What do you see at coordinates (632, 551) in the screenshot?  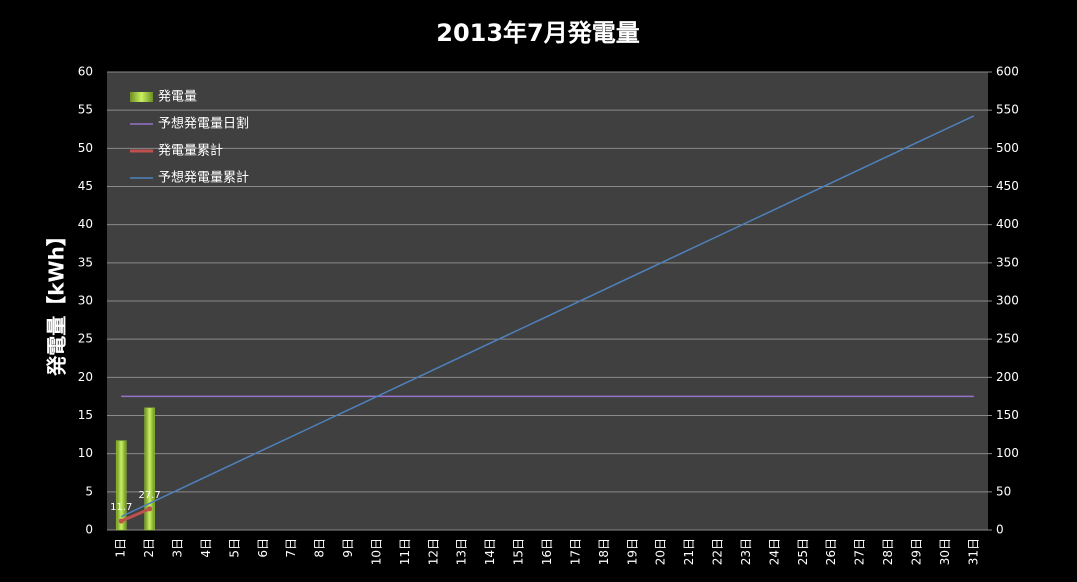 I see `x-tick-label: 19日` at bounding box center [632, 551].